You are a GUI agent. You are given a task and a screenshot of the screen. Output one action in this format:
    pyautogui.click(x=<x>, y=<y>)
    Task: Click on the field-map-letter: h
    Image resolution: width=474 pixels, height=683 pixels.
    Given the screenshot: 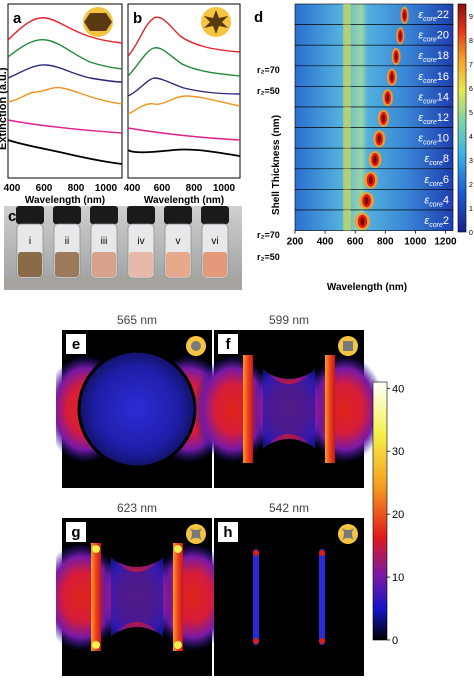 What is the action you would take?
    pyautogui.click(x=227, y=532)
    